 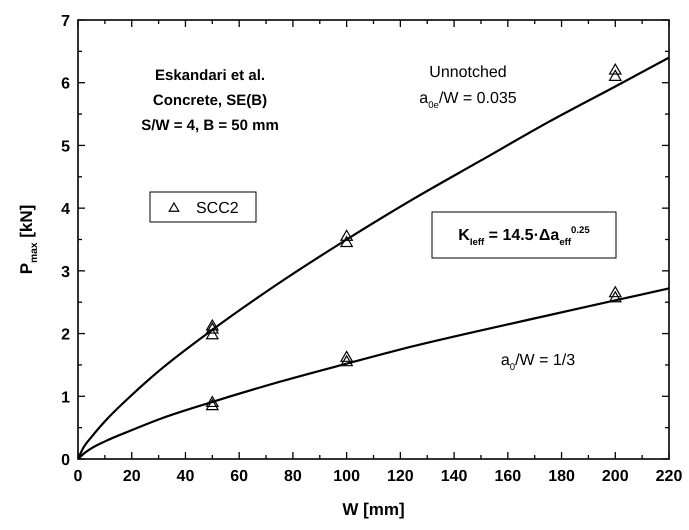 I want to click on y-tick-label: 7, so click(x=65, y=21).